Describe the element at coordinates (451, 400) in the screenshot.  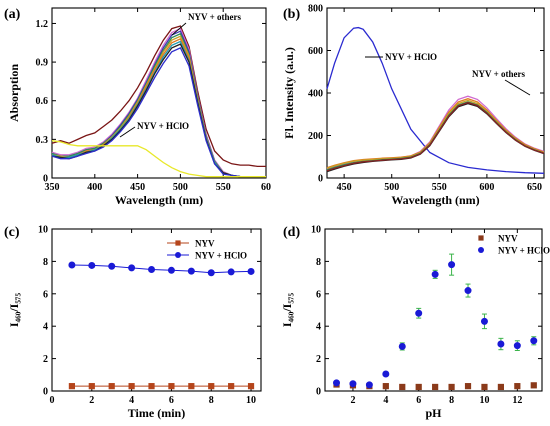
I see `x-tick-label-d: 8` at that location.